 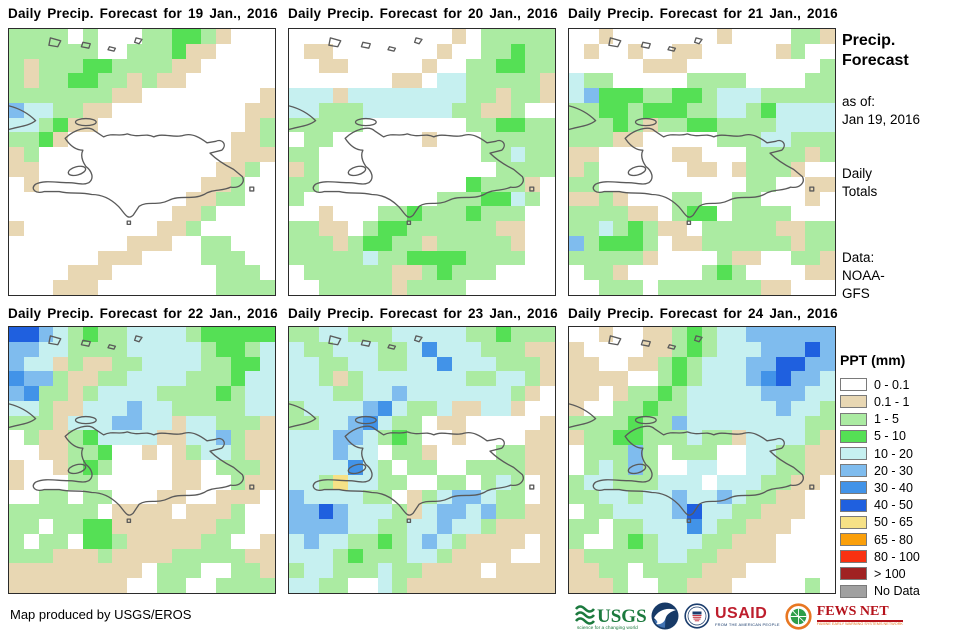 I want to click on legend-item: 20 - 30, so click(x=876, y=470).